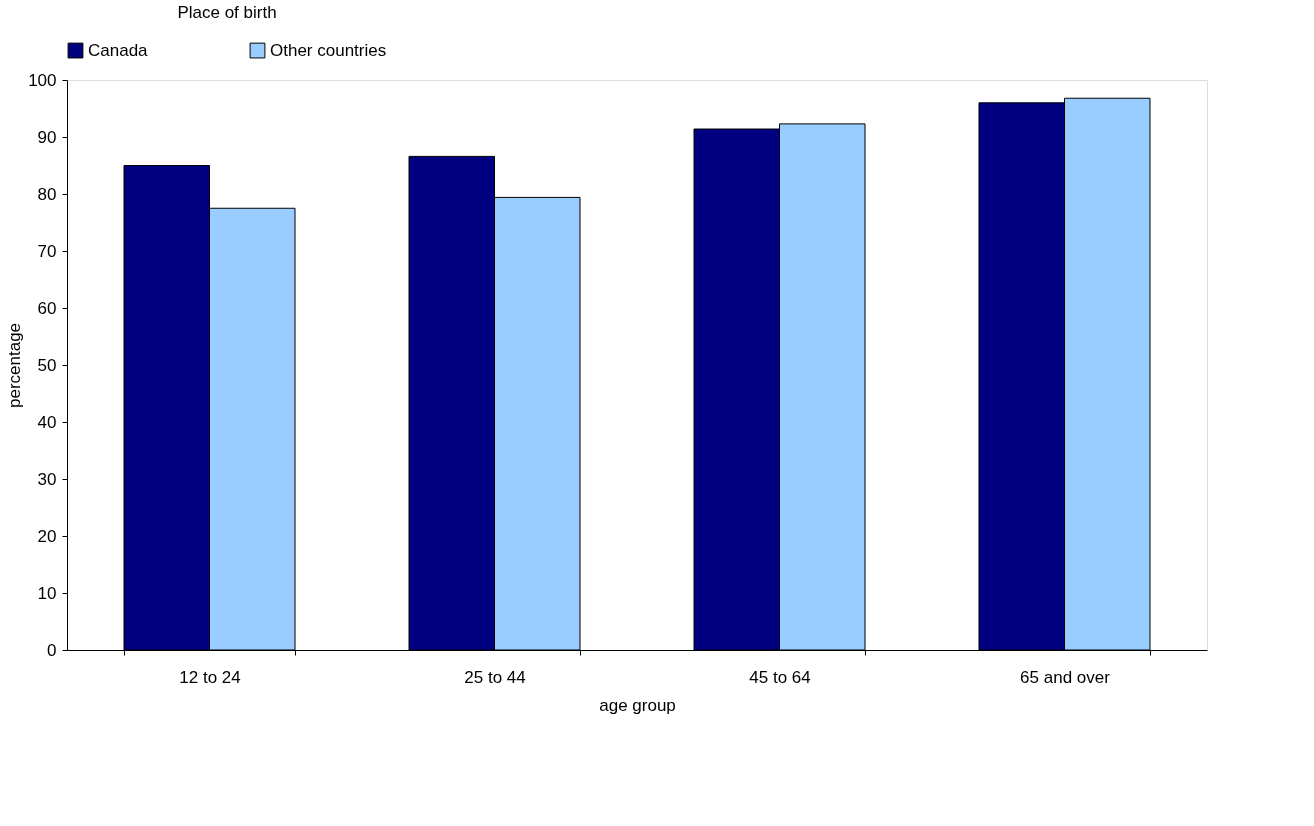 This screenshot has height=826, width=1314. What do you see at coordinates (637, 705) in the screenshot?
I see `x-axis-title: age group` at bounding box center [637, 705].